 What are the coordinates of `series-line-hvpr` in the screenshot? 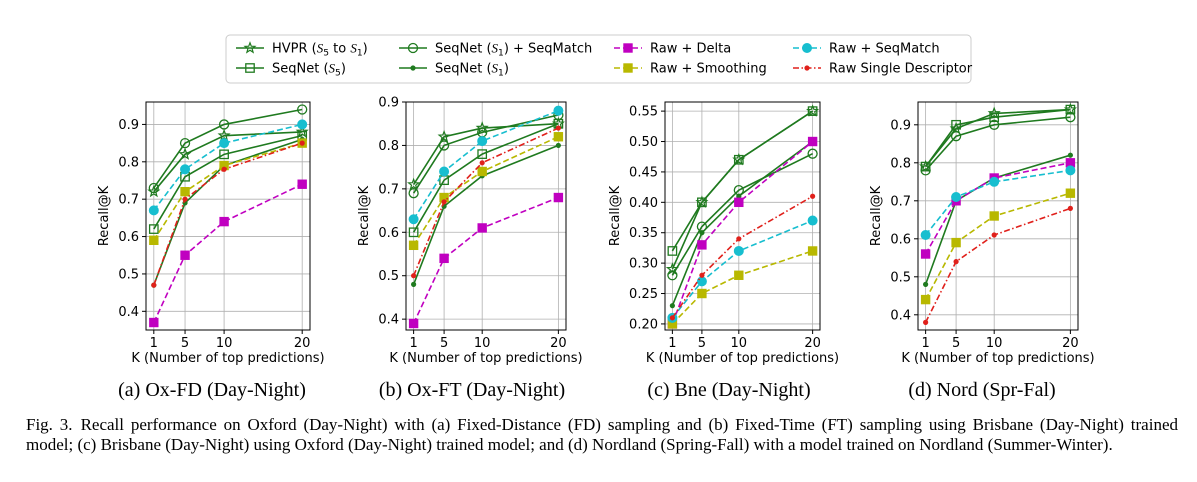 It's located at (742, 190).